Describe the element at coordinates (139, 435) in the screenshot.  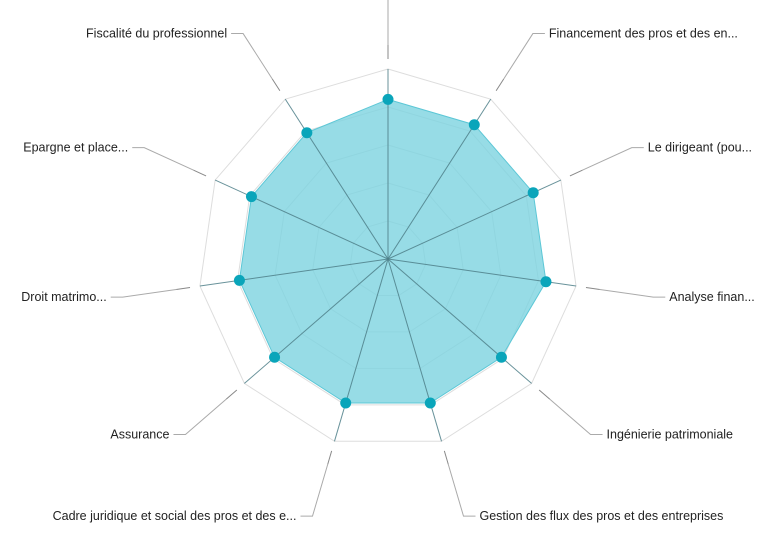
I see `radar-axis-label: Assurance` at that location.